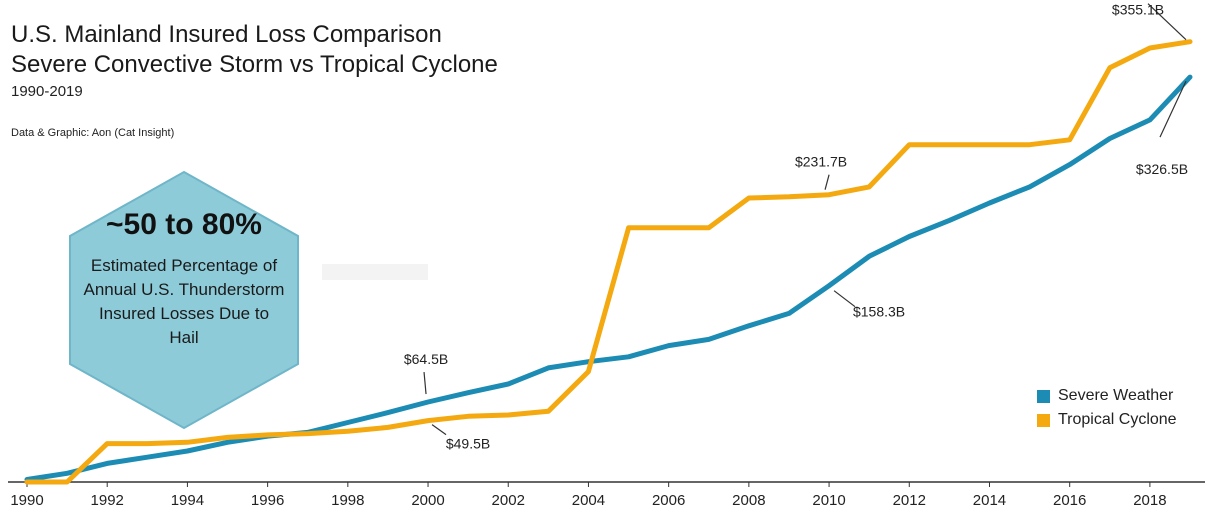 The width and height of the screenshot is (1221, 519). Describe the element at coordinates (1043, 420) in the screenshot. I see `legend-swatch-tropical-cyclone` at that location.